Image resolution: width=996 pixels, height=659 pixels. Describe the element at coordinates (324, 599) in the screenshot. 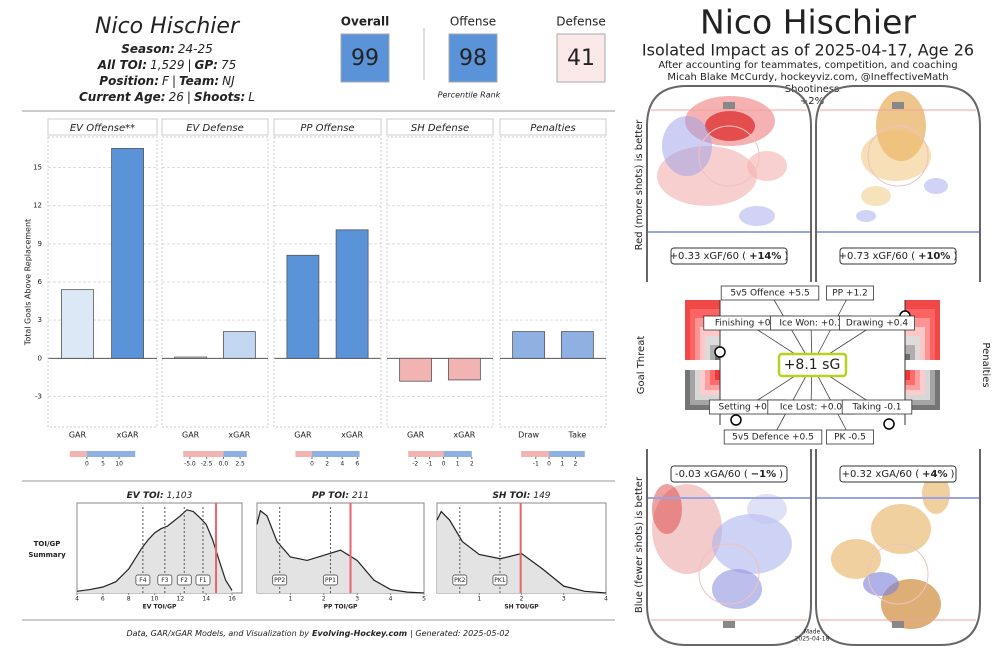

I see `x-tick-label: 2` at that location.